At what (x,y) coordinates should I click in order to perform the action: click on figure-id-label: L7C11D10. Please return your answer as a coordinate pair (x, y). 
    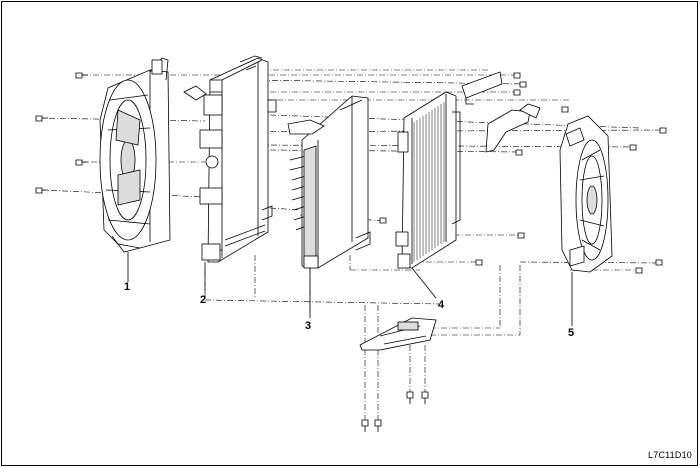
    Looking at the image, I should click on (670, 455).